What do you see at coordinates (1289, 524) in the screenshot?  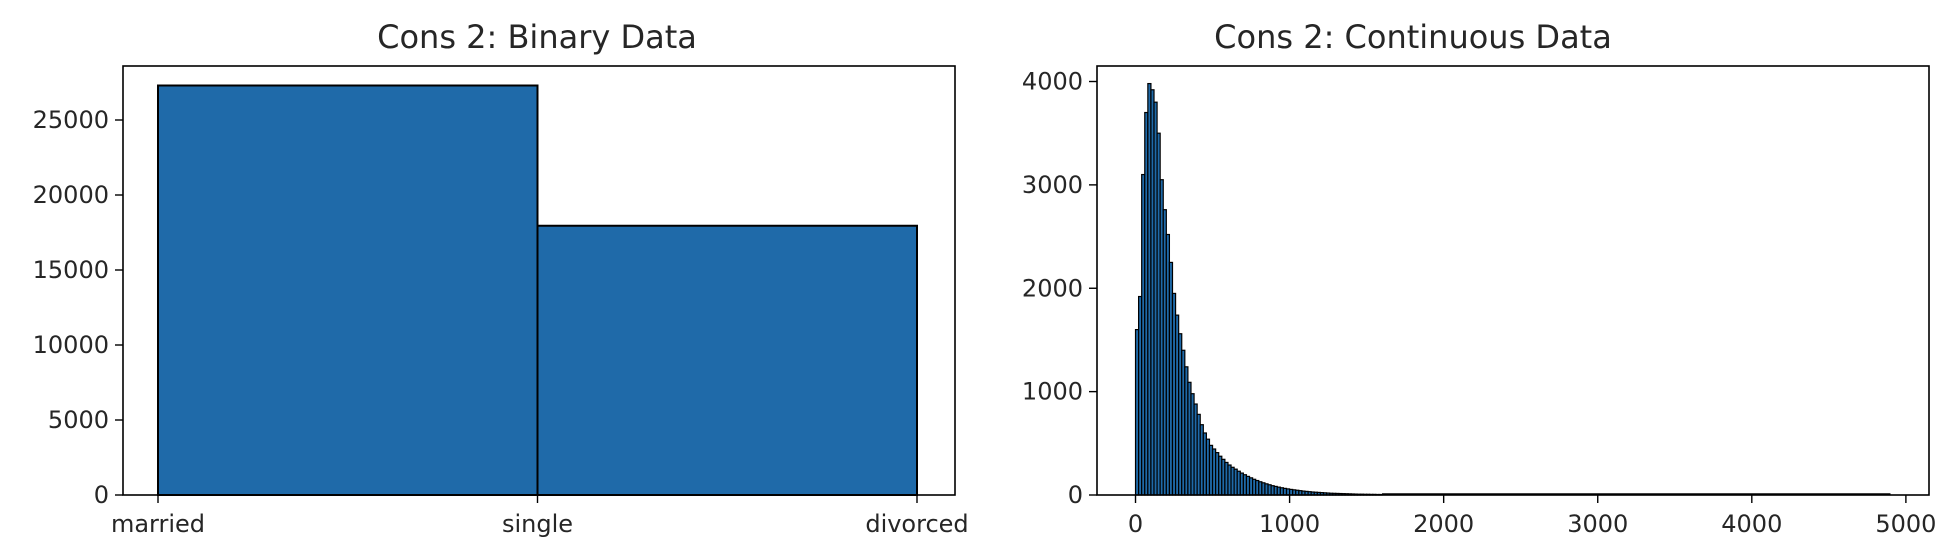 I see `x-tick-label: 1000` at bounding box center [1289, 524].